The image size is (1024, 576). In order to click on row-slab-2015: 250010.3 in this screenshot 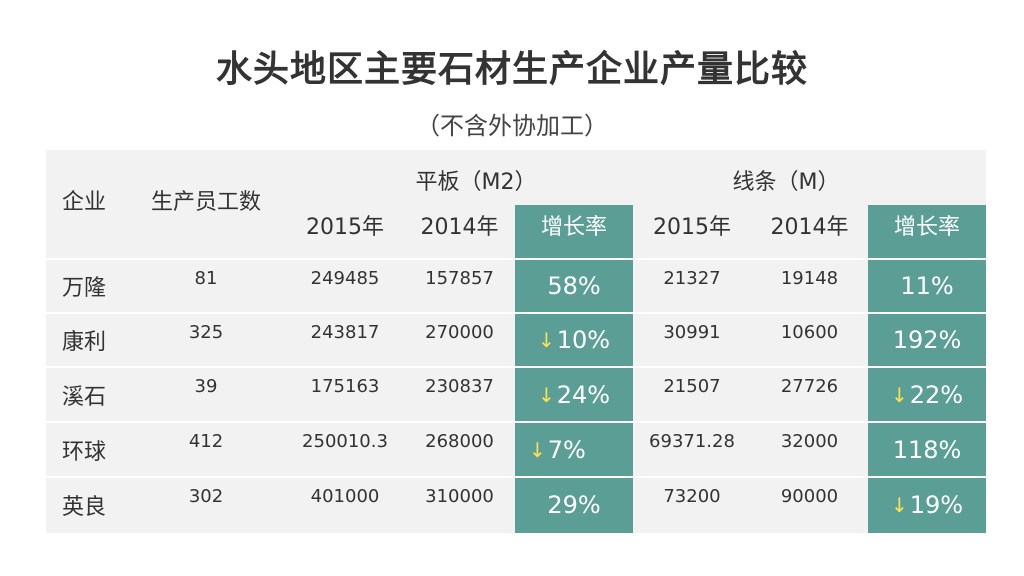, I will do `click(345, 441)`.